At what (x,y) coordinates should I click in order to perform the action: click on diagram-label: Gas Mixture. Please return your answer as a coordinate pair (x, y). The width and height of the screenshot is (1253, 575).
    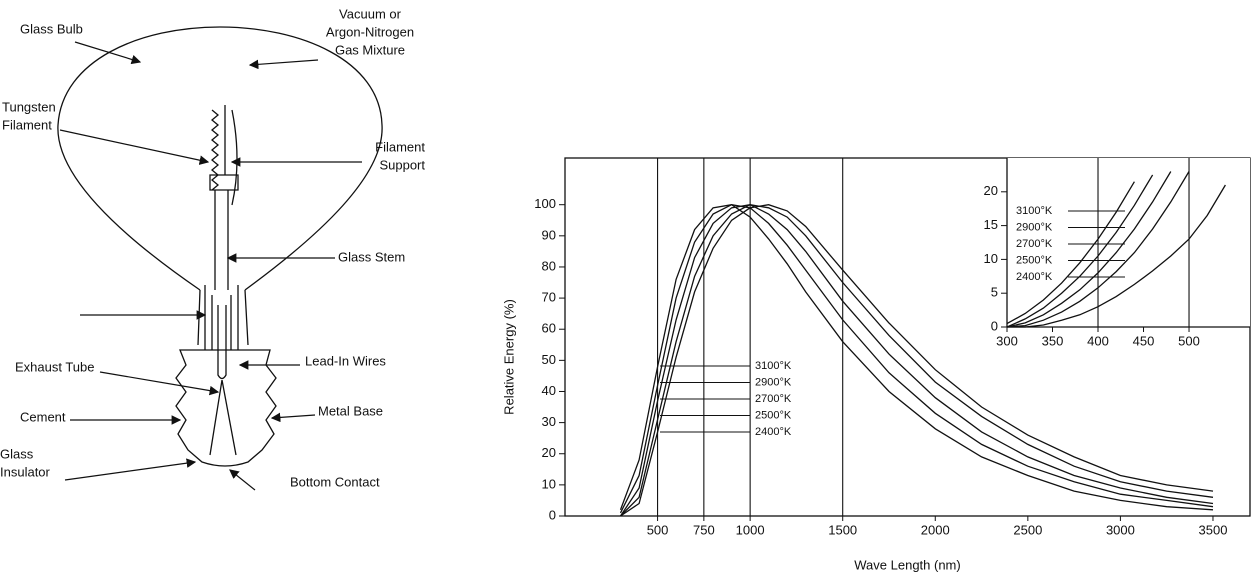
    Looking at the image, I should click on (370, 49).